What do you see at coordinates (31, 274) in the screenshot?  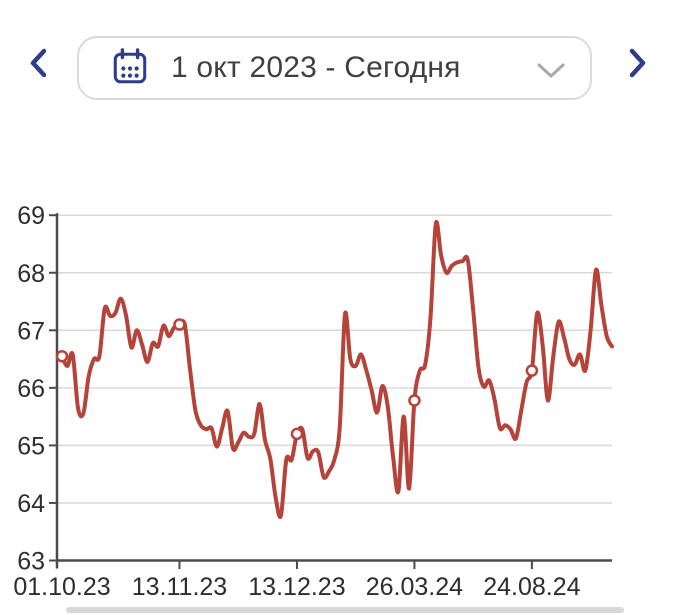 I see `y-axis-label: 68` at bounding box center [31, 274].